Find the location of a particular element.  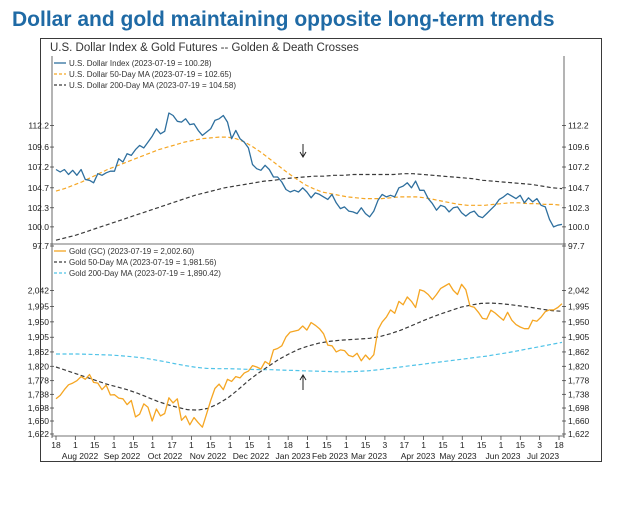

gold-tick-label-left: 2,042 is located at coordinates (39, 290).